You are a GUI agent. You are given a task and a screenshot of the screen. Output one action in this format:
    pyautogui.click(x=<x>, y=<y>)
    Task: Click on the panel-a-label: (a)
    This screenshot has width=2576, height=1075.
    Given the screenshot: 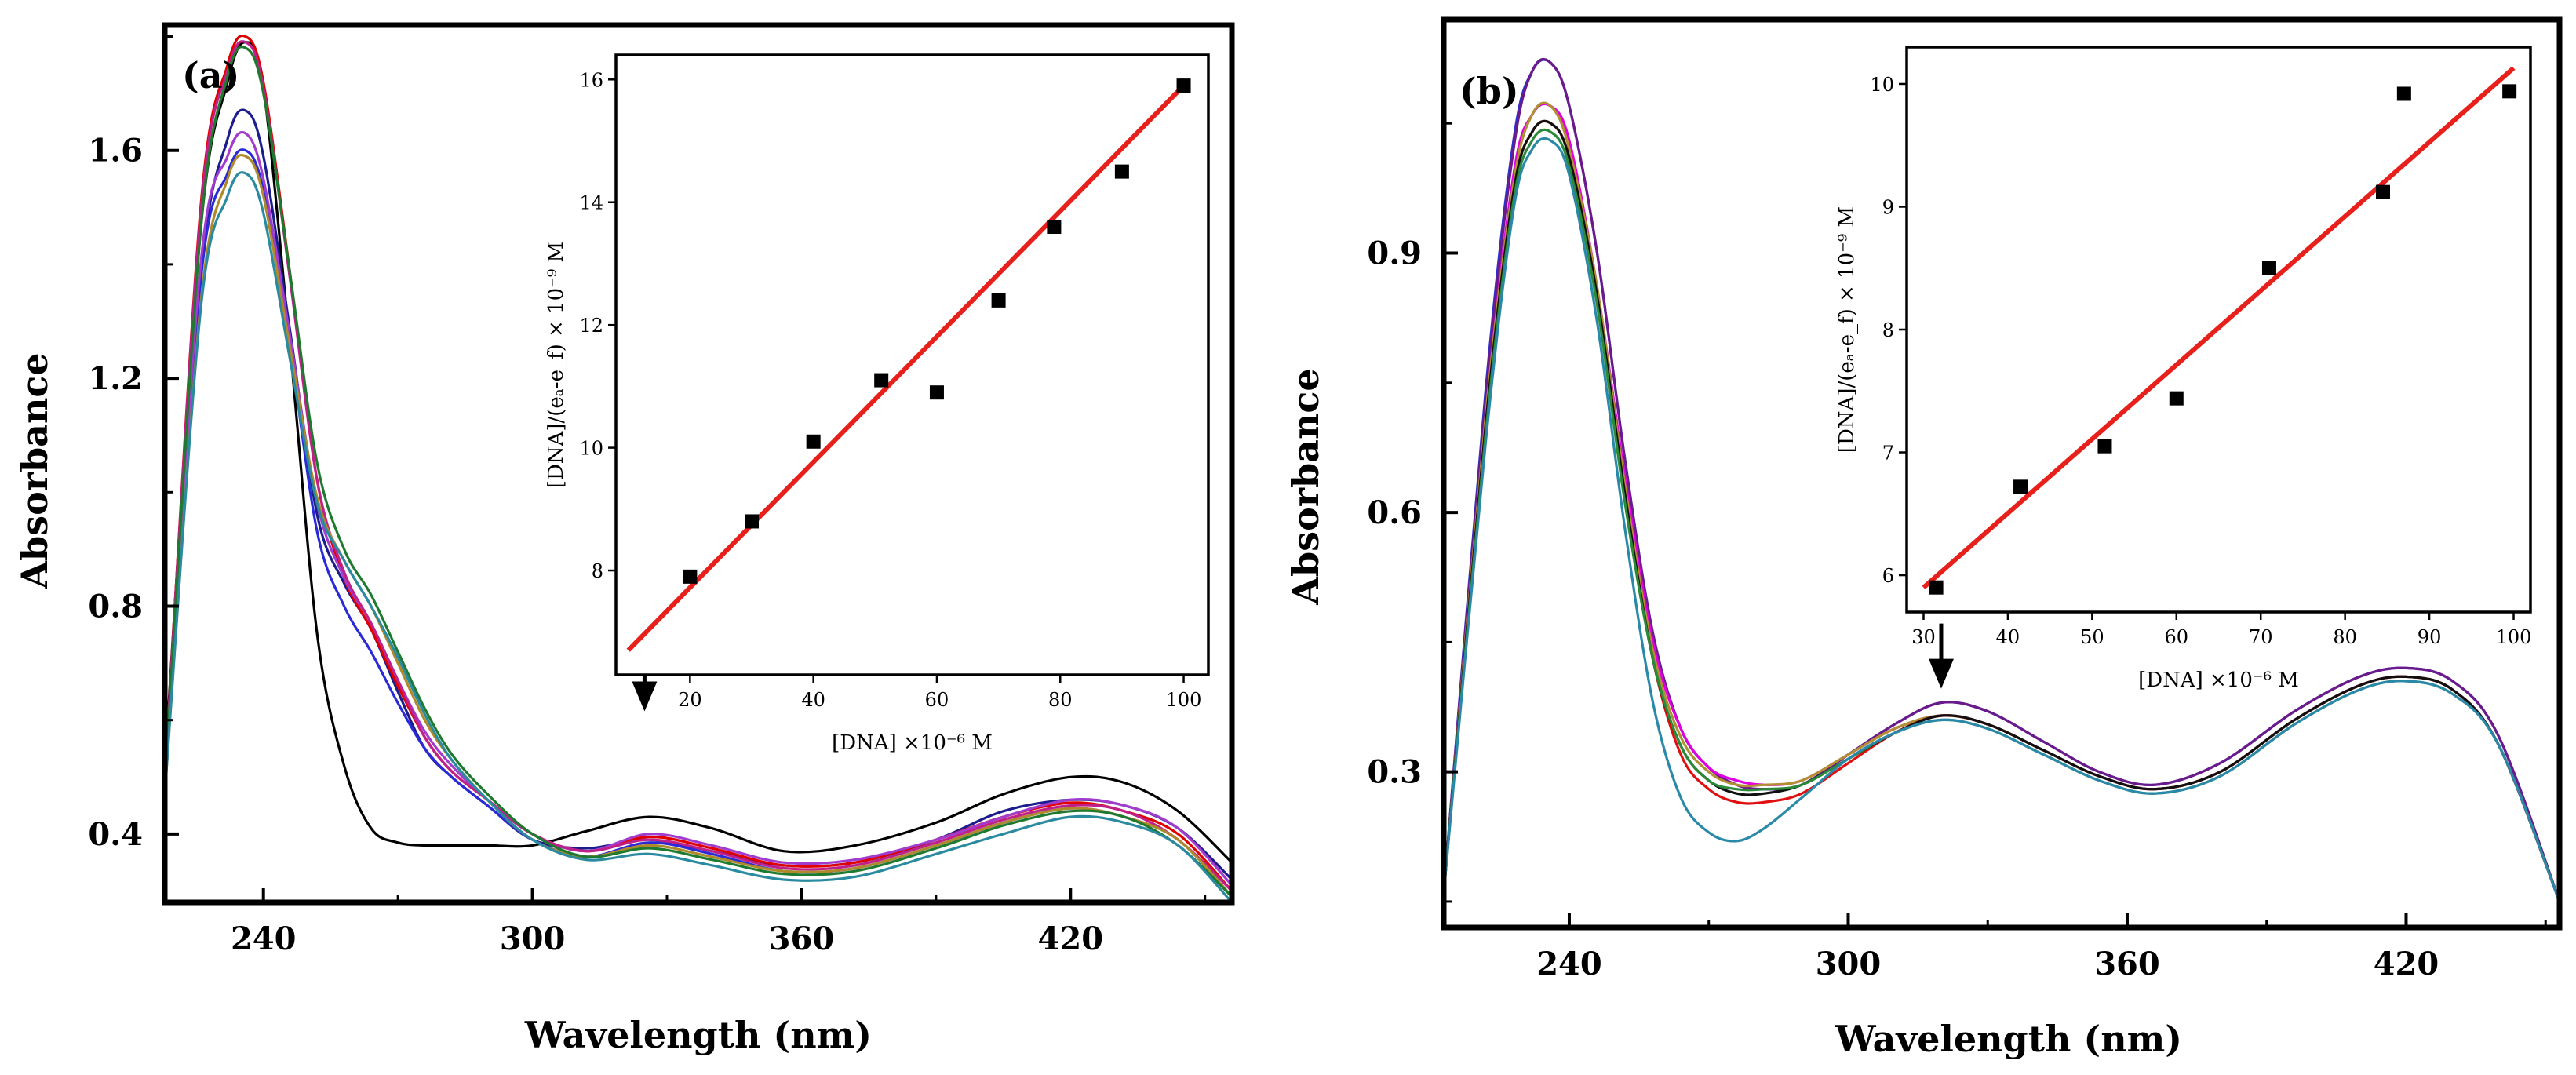 What is the action you would take?
    pyautogui.click(x=210, y=75)
    